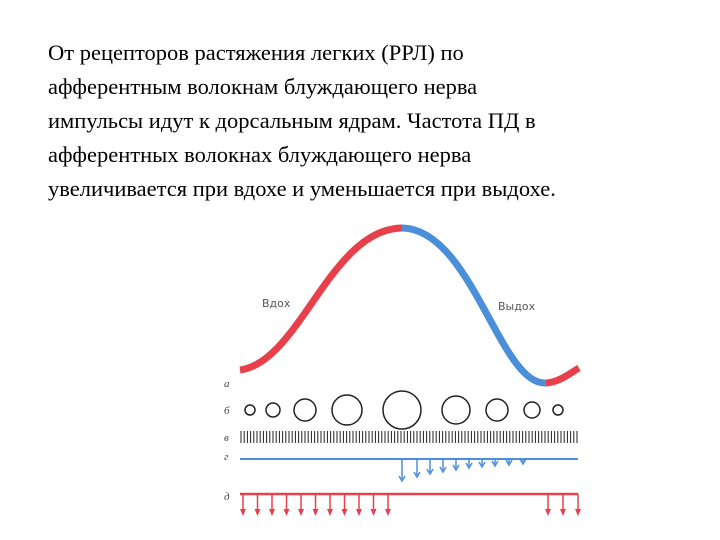  Describe the element at coordinates (474, 305) in the screenshot. I see `exhale-curve` at that location.